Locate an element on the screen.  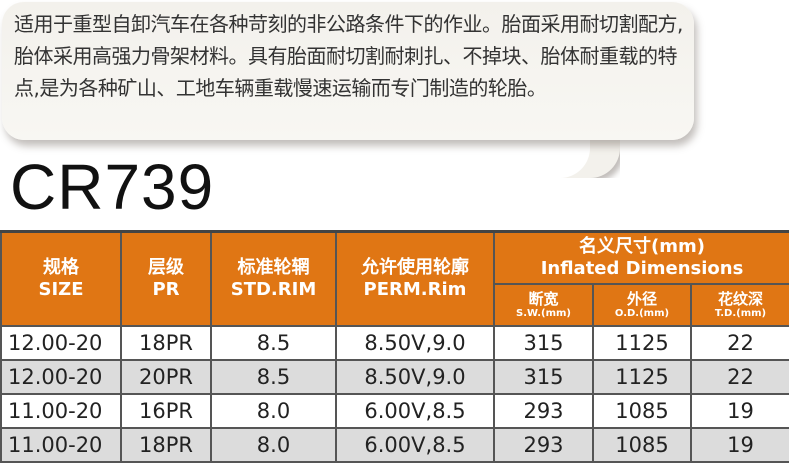
table-row: 11.00-20 16PR 8.0 6.00V,8.5 293 1085 19 is located at coordinates (394, 410).